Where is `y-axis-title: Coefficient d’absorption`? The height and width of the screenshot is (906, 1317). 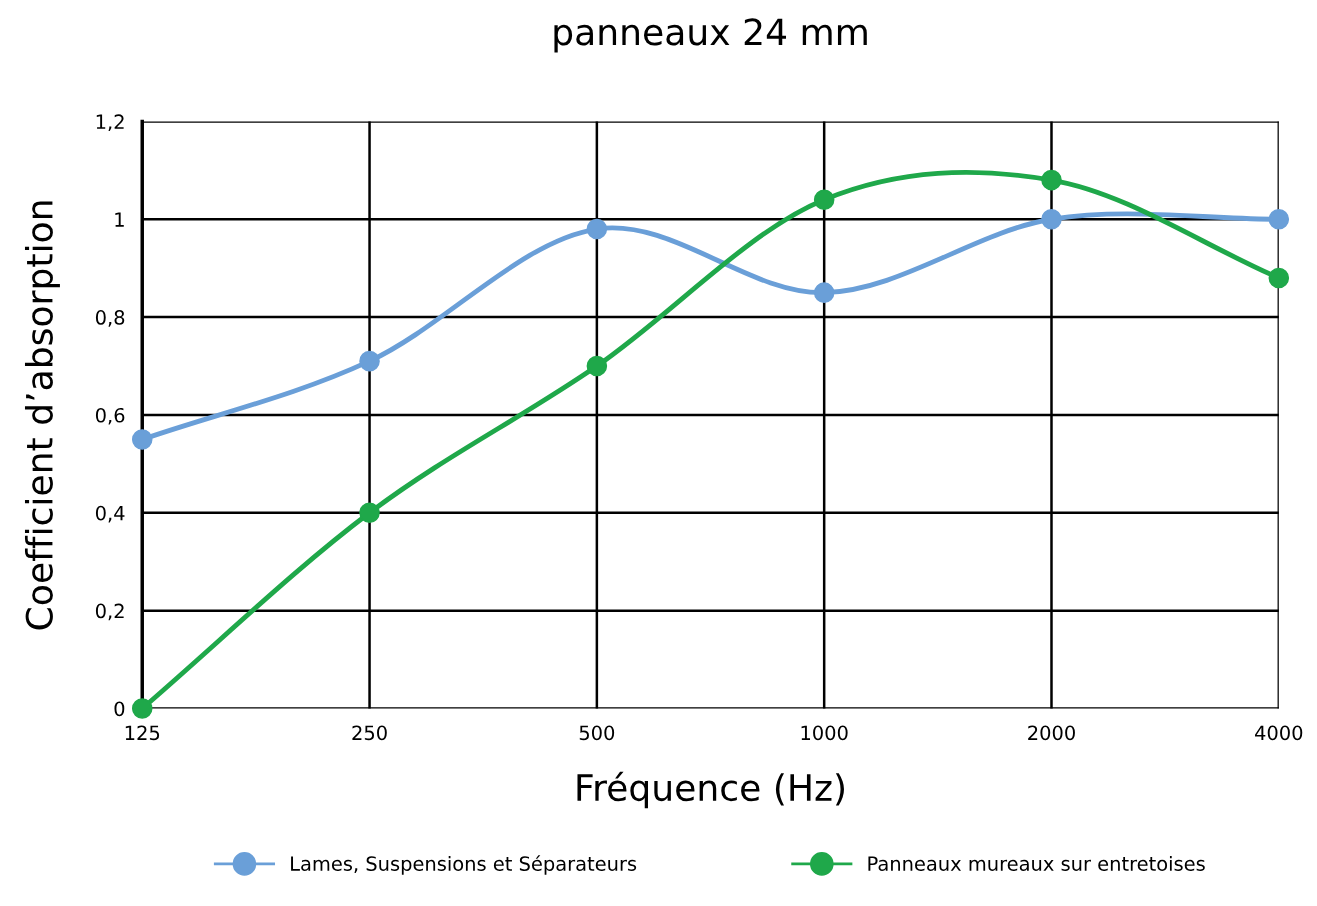 y-axis-title: Coefficient d’absorption is located at coordinates (42, 415).